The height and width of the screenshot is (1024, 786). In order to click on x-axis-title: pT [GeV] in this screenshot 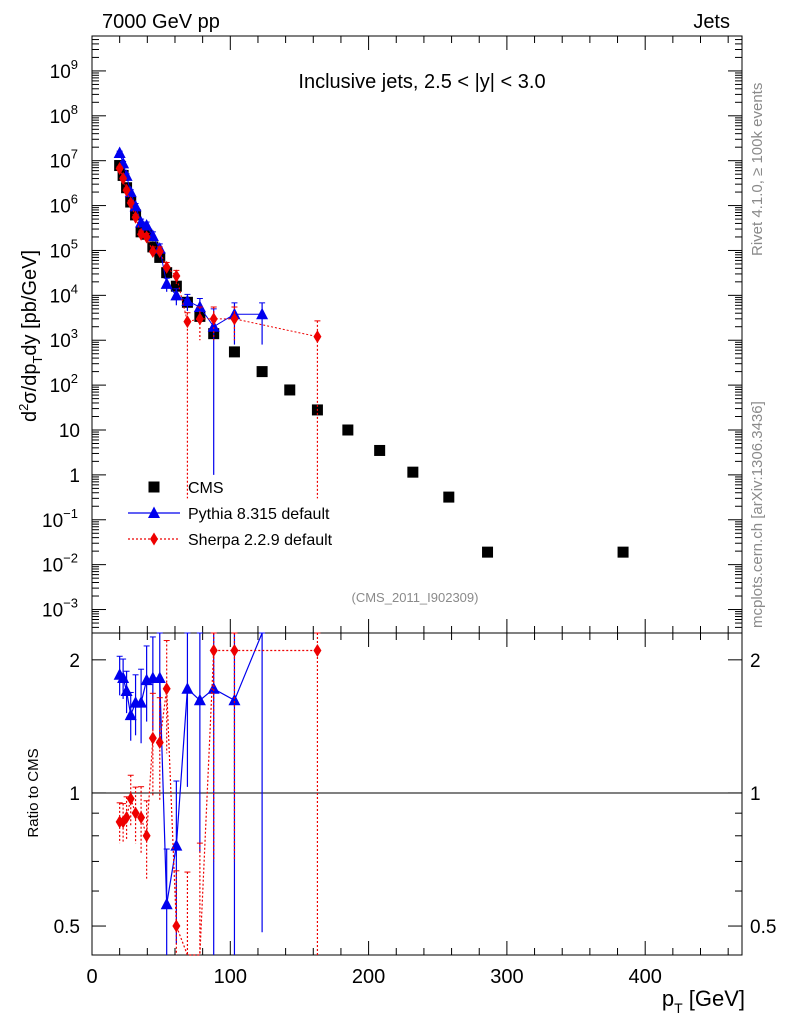, I will do `click(703, 1001)`.